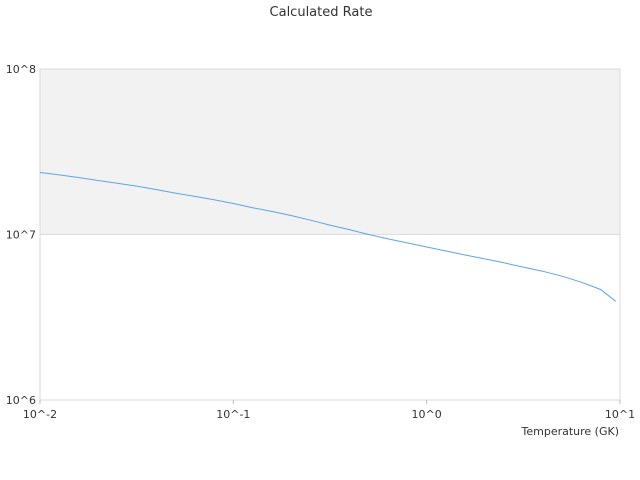 The image size is (640, 480). I want to click on x-tick-label: 10^1, so click(620, 414).